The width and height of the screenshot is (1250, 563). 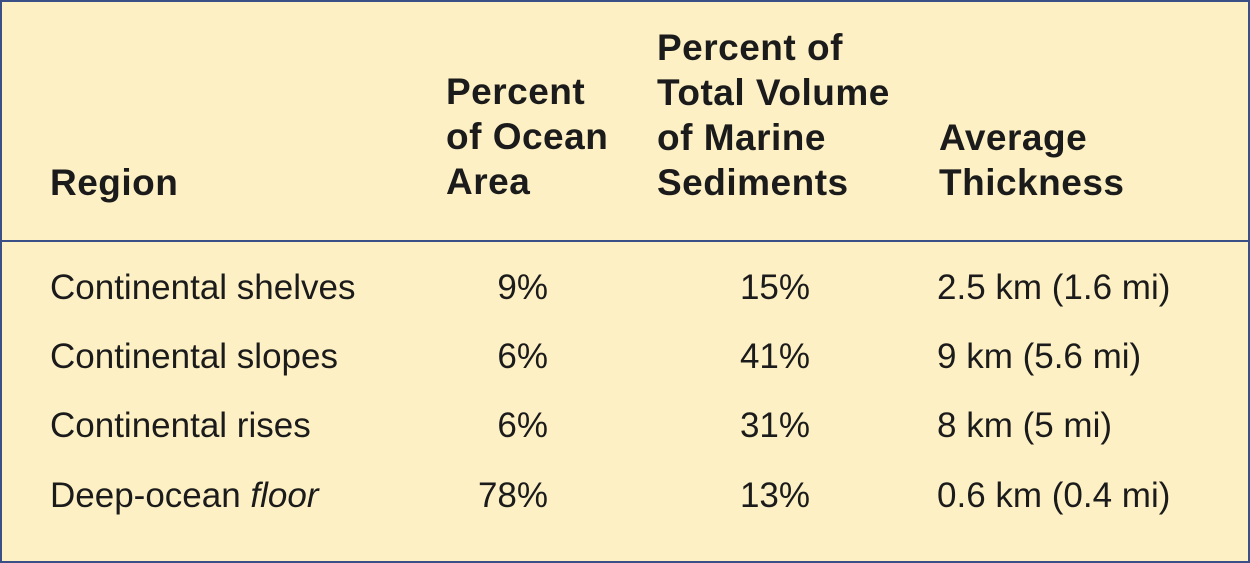 What do you see at coordinates (1032, 160) in the screenshot?
I see `header-average-thickness: Average Thickness` at bounding box center [1032, 160].